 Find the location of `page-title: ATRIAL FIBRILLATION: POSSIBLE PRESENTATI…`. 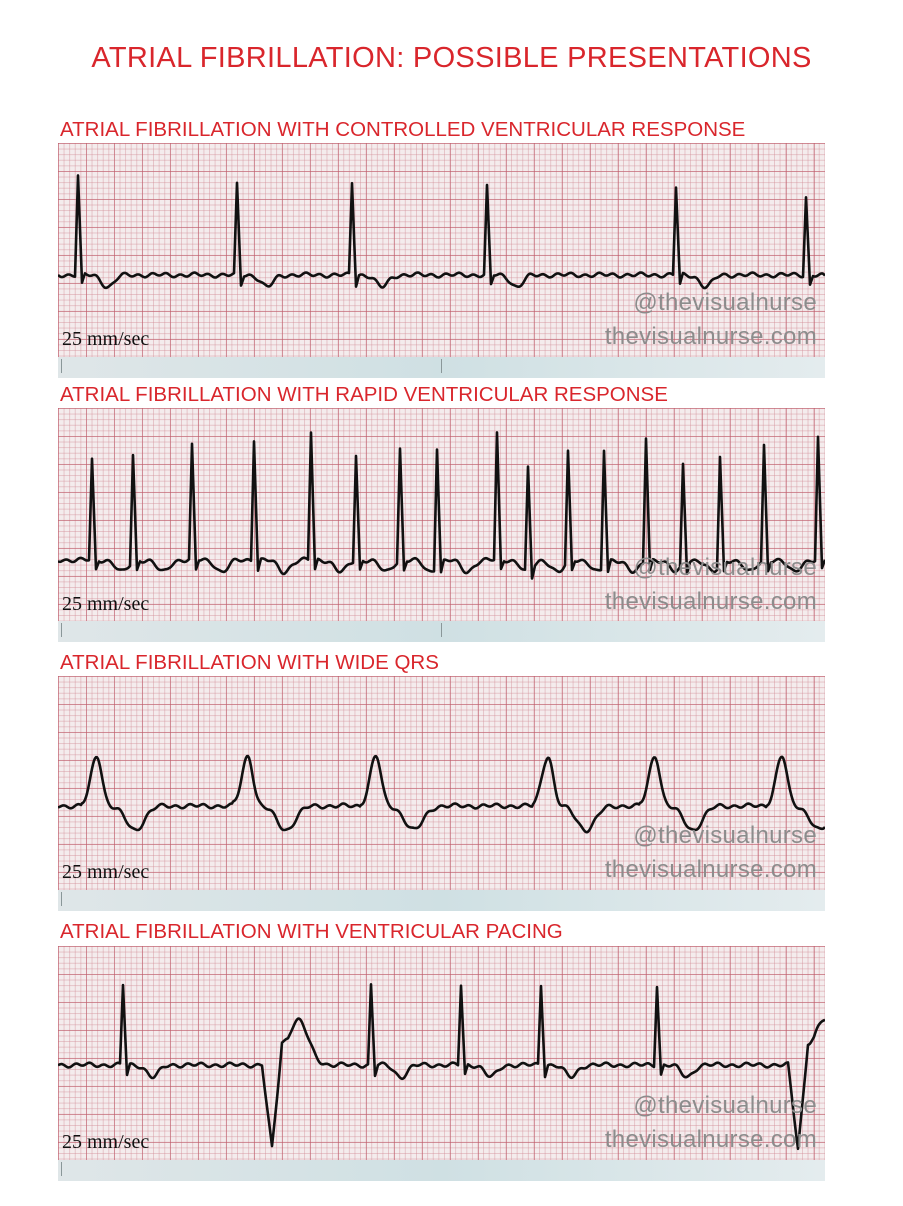

page-title: ATRIAL FIBRILLATION: POSSIBLE PRESENTATI… is located at coordinates (451, 58).